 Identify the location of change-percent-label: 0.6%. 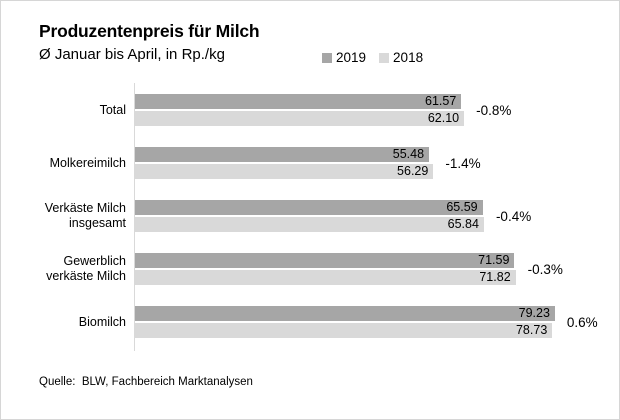
(582, 322).